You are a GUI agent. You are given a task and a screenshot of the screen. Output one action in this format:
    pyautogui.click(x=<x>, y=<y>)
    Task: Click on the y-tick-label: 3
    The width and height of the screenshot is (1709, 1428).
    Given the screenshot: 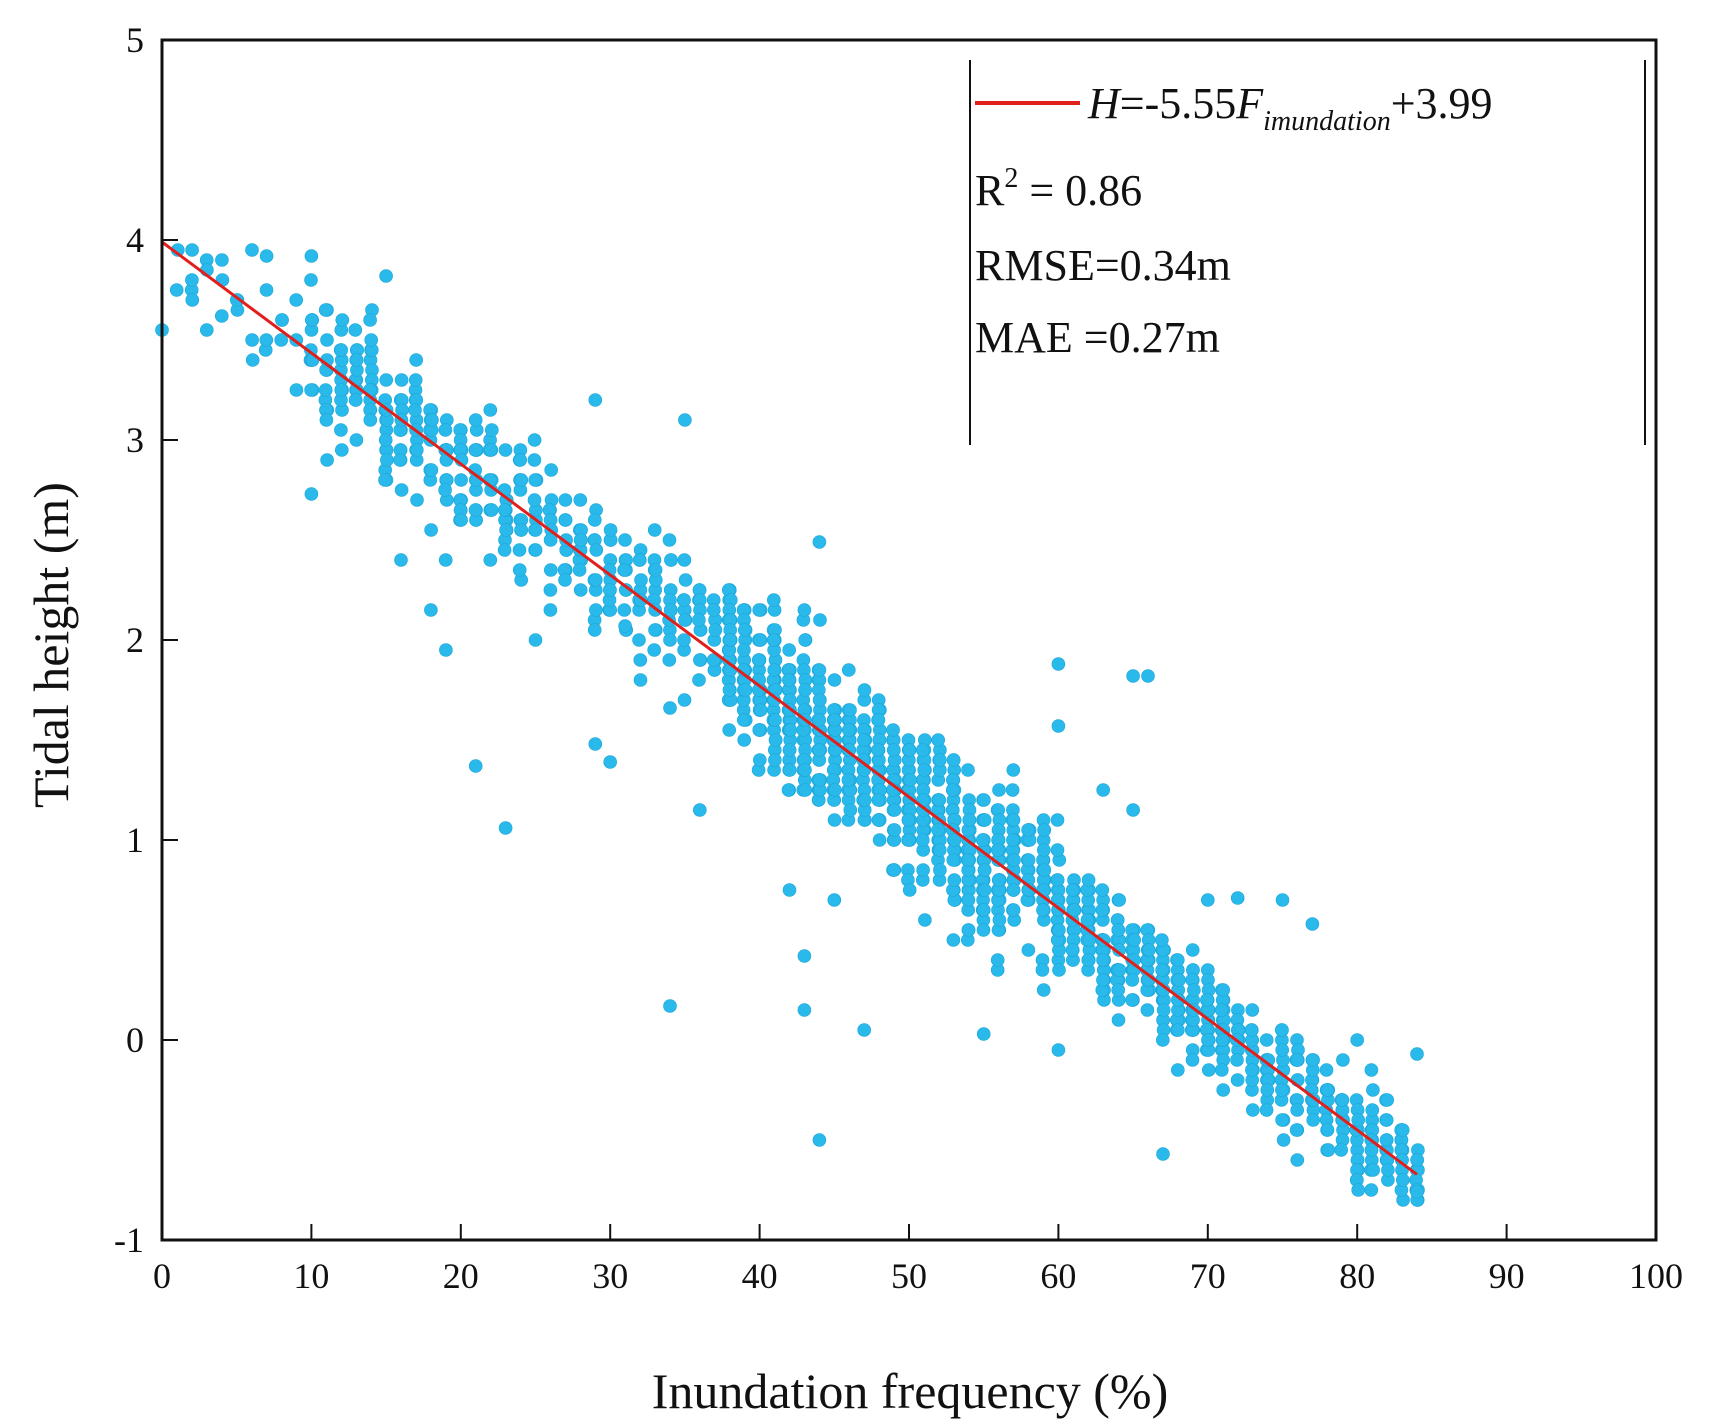 What is the action you would take?
    pyautogui.click(x=135, y=440)
    